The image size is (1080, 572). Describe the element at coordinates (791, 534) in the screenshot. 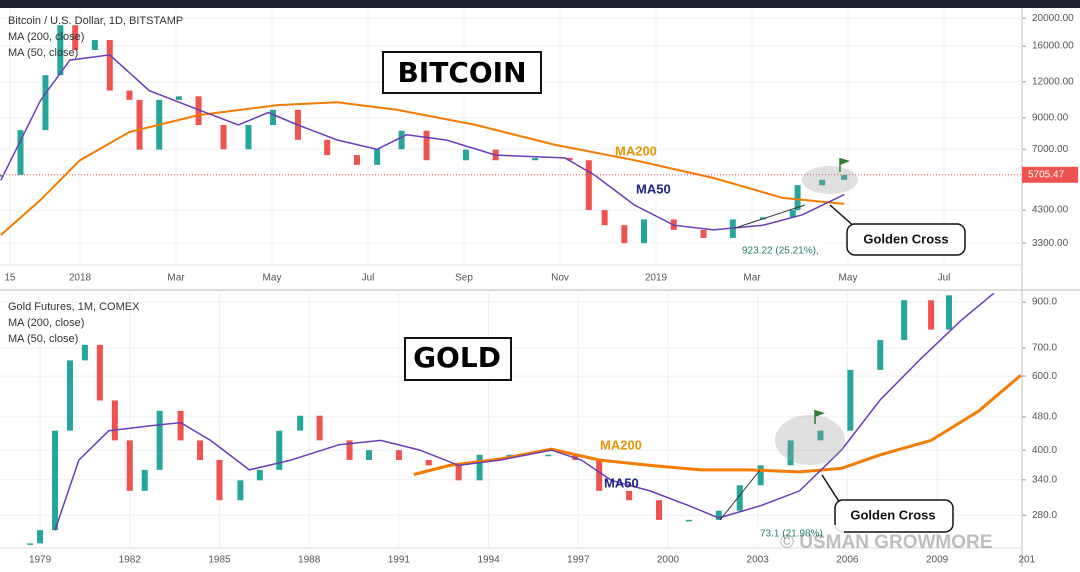

I see `annotation: 73.1 (21.98%)` at that location.